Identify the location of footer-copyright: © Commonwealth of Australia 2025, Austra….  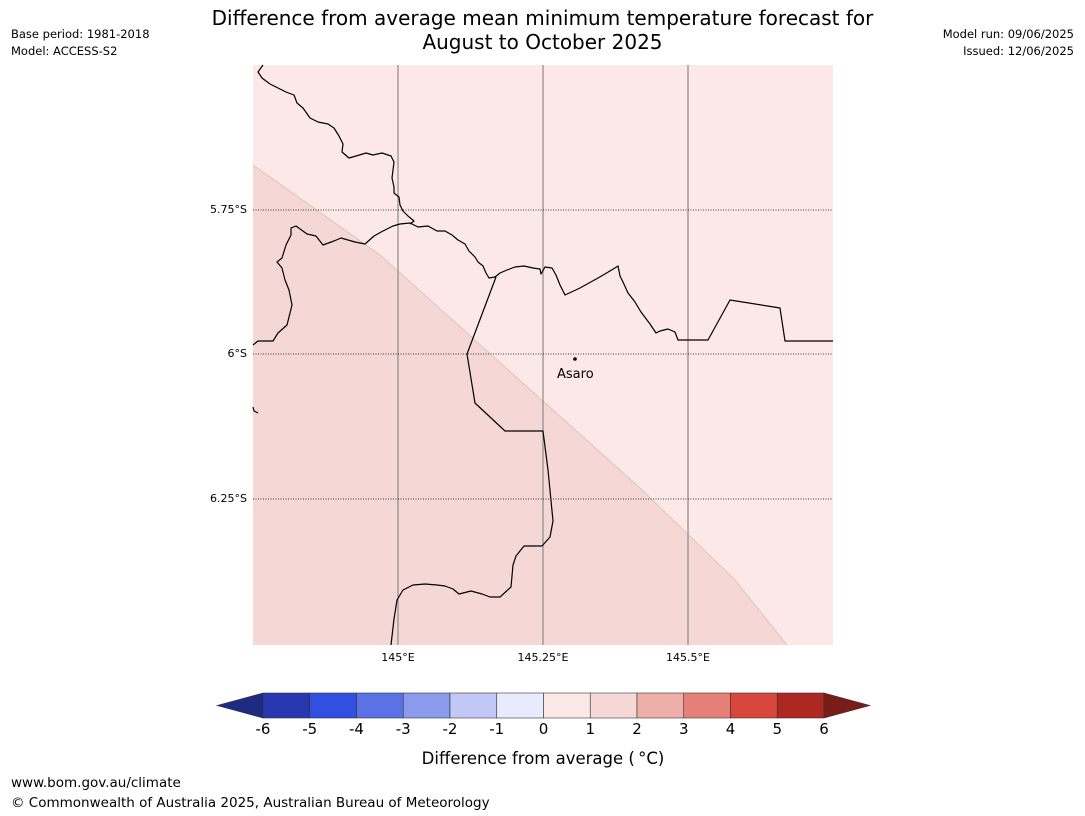
(250, 803).